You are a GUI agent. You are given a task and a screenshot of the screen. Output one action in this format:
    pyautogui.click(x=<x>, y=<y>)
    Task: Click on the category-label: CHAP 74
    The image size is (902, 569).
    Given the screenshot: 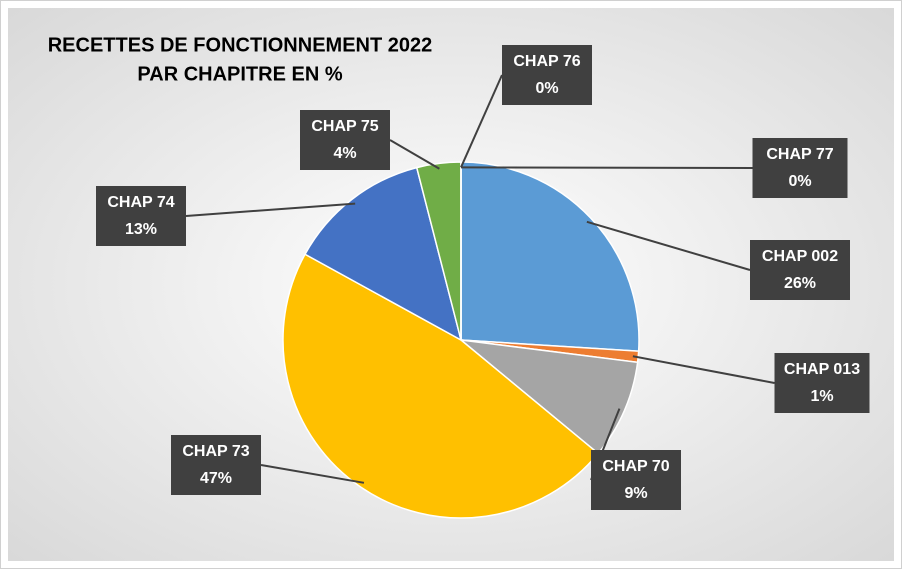 What is the action you would take?
    pyautogui.click(x=140, y=202)
    